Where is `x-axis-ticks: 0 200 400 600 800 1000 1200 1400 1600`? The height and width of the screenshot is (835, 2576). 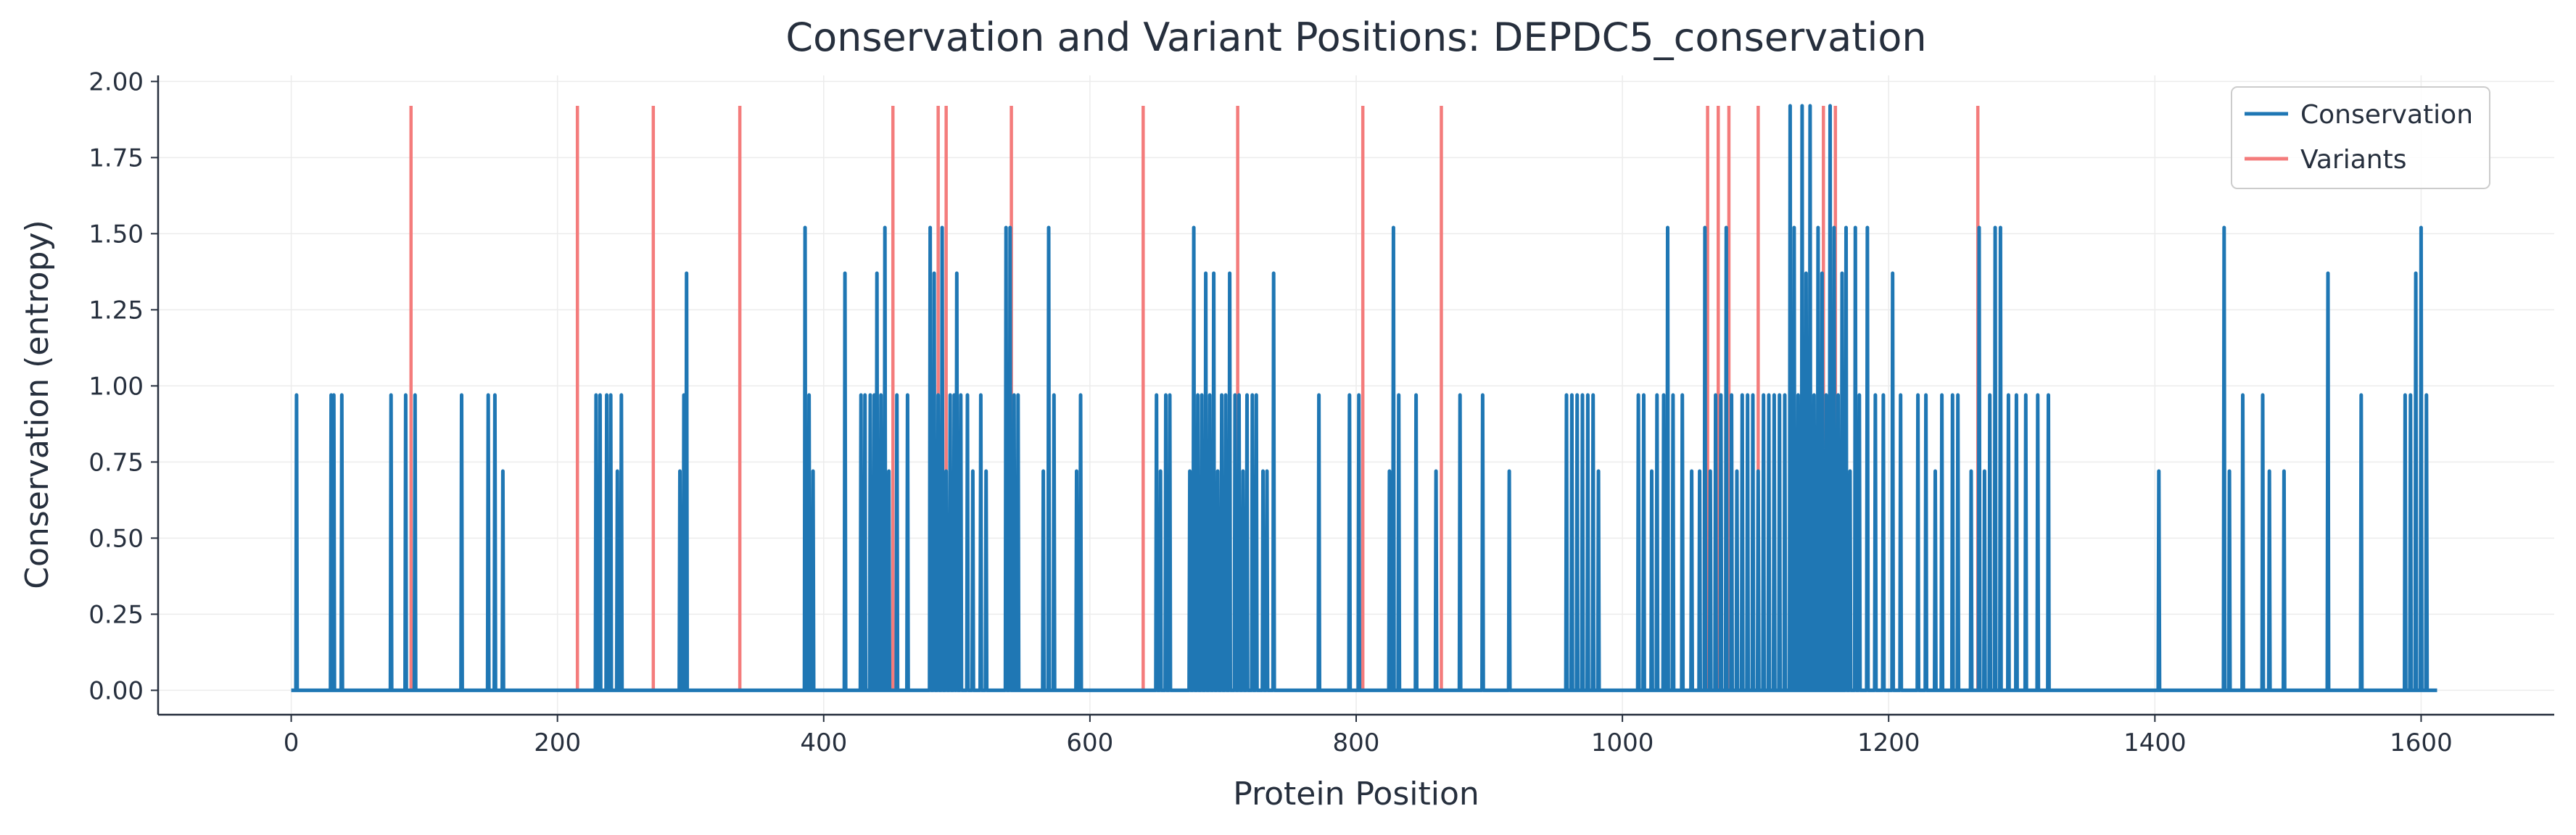 x-axis-ticks: 0 200 400 600 800 1000 1200 1400 1600 is located at coordinates (1368, 736).